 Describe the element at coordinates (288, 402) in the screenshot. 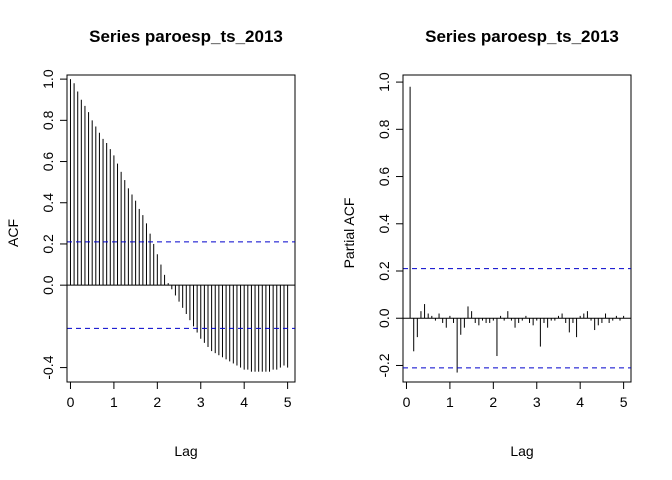

I see `acf-x-tick-label: 5` at that location.